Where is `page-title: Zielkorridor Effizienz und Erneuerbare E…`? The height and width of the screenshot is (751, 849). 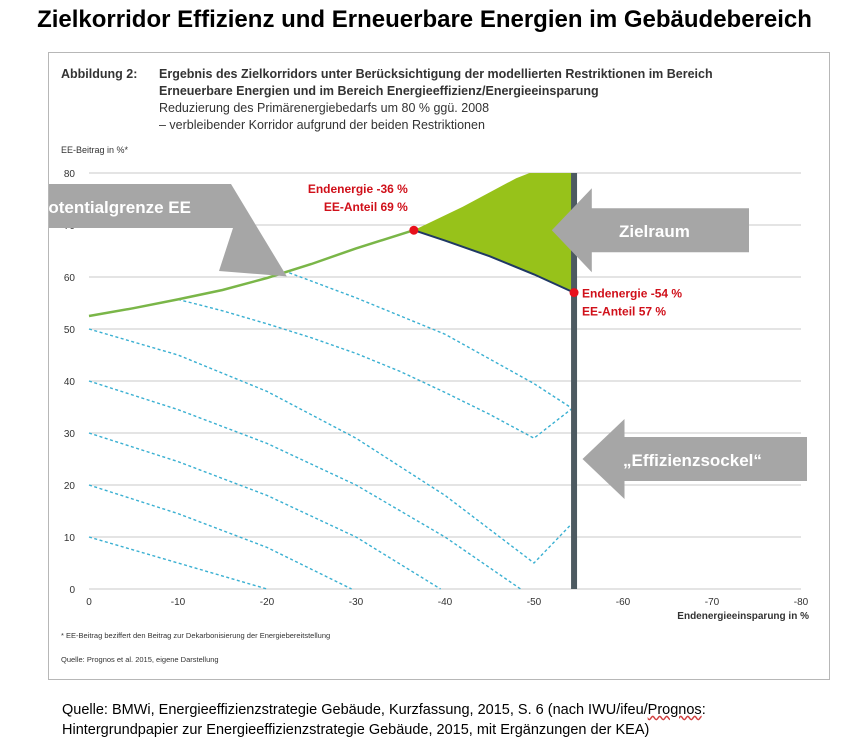
page-title: Zielkorridor Effizienz und Erneuerbare E… is located at coordinates (424, 19).